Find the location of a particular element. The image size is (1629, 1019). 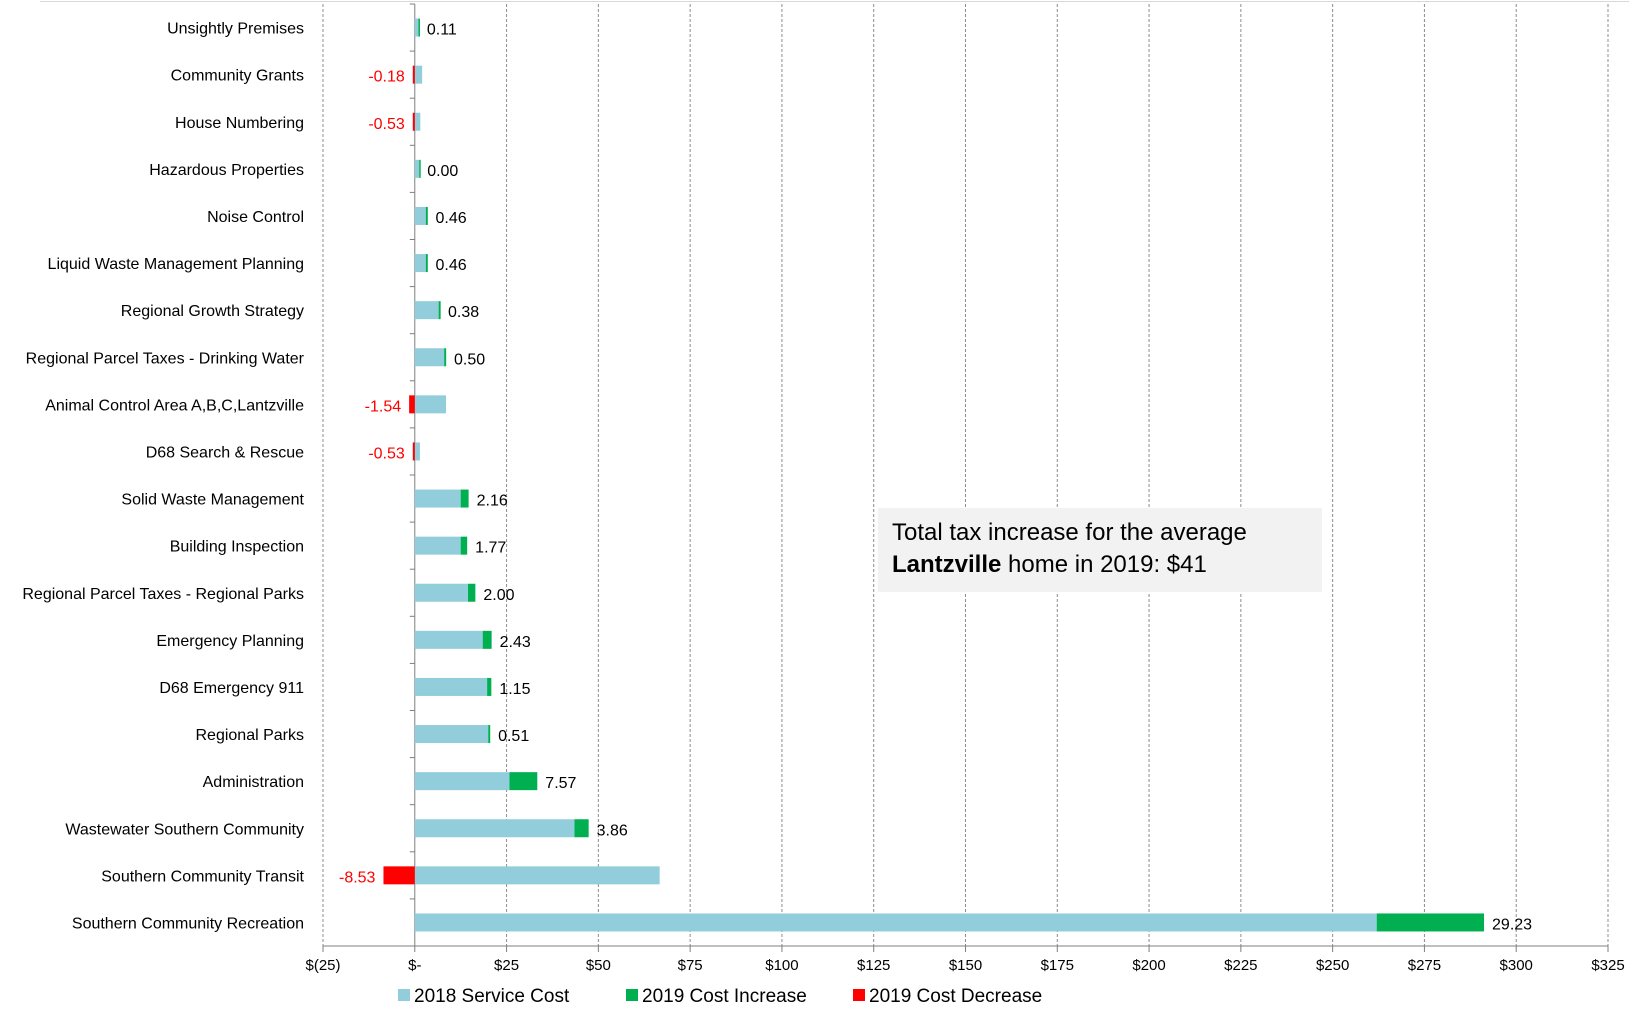

x-tick-label-9: $200 is located at coordinates (1148, 965).